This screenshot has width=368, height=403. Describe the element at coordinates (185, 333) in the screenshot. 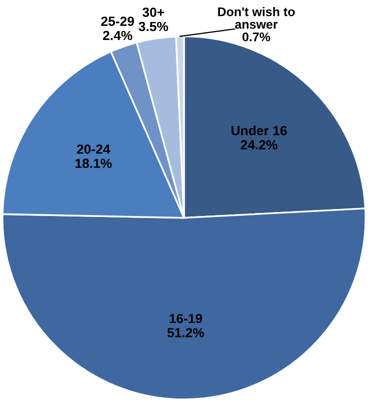

I see `data-label: 51.2%` at that location.